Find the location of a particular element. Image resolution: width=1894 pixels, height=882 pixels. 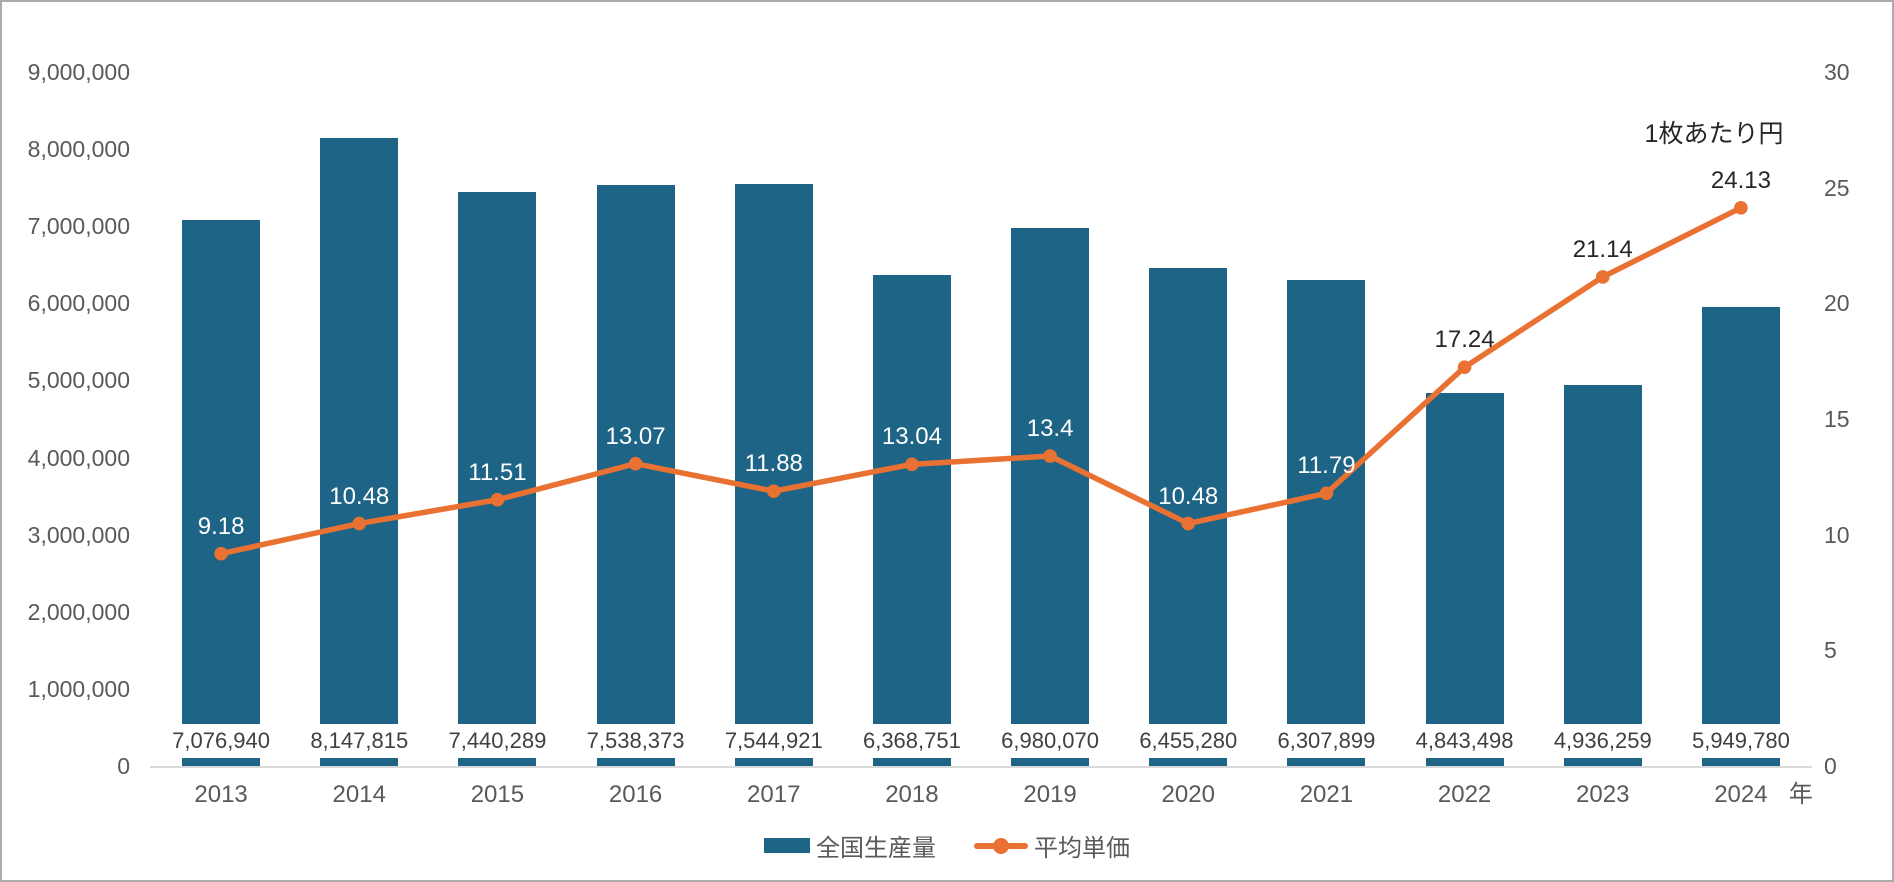

price-label-2015: 11.51 is located at coordinates (497, 472).